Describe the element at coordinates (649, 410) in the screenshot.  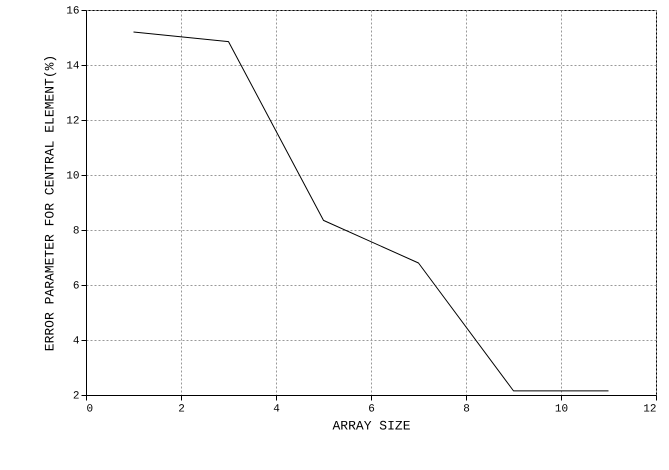
I see `x-tick-label: 12` at that location.